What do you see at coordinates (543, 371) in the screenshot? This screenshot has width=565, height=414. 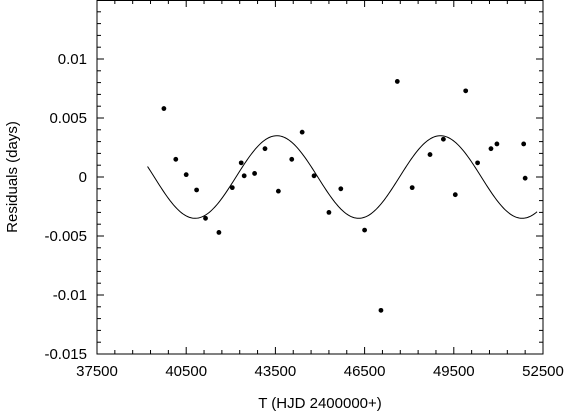 I see `x-tick-label: 52500` at bounding box center [543, 371].